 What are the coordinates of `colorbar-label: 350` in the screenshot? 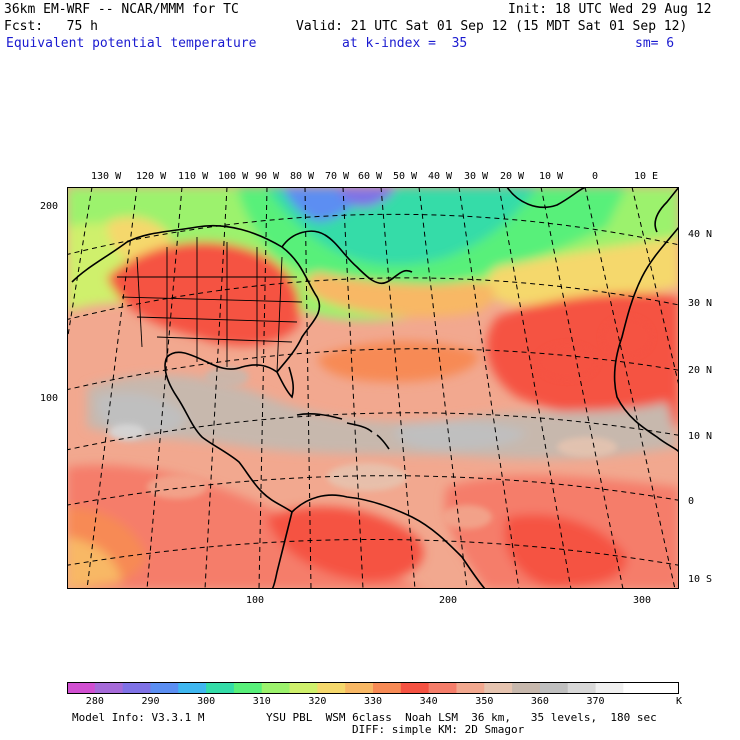 It's located at (484, 701).